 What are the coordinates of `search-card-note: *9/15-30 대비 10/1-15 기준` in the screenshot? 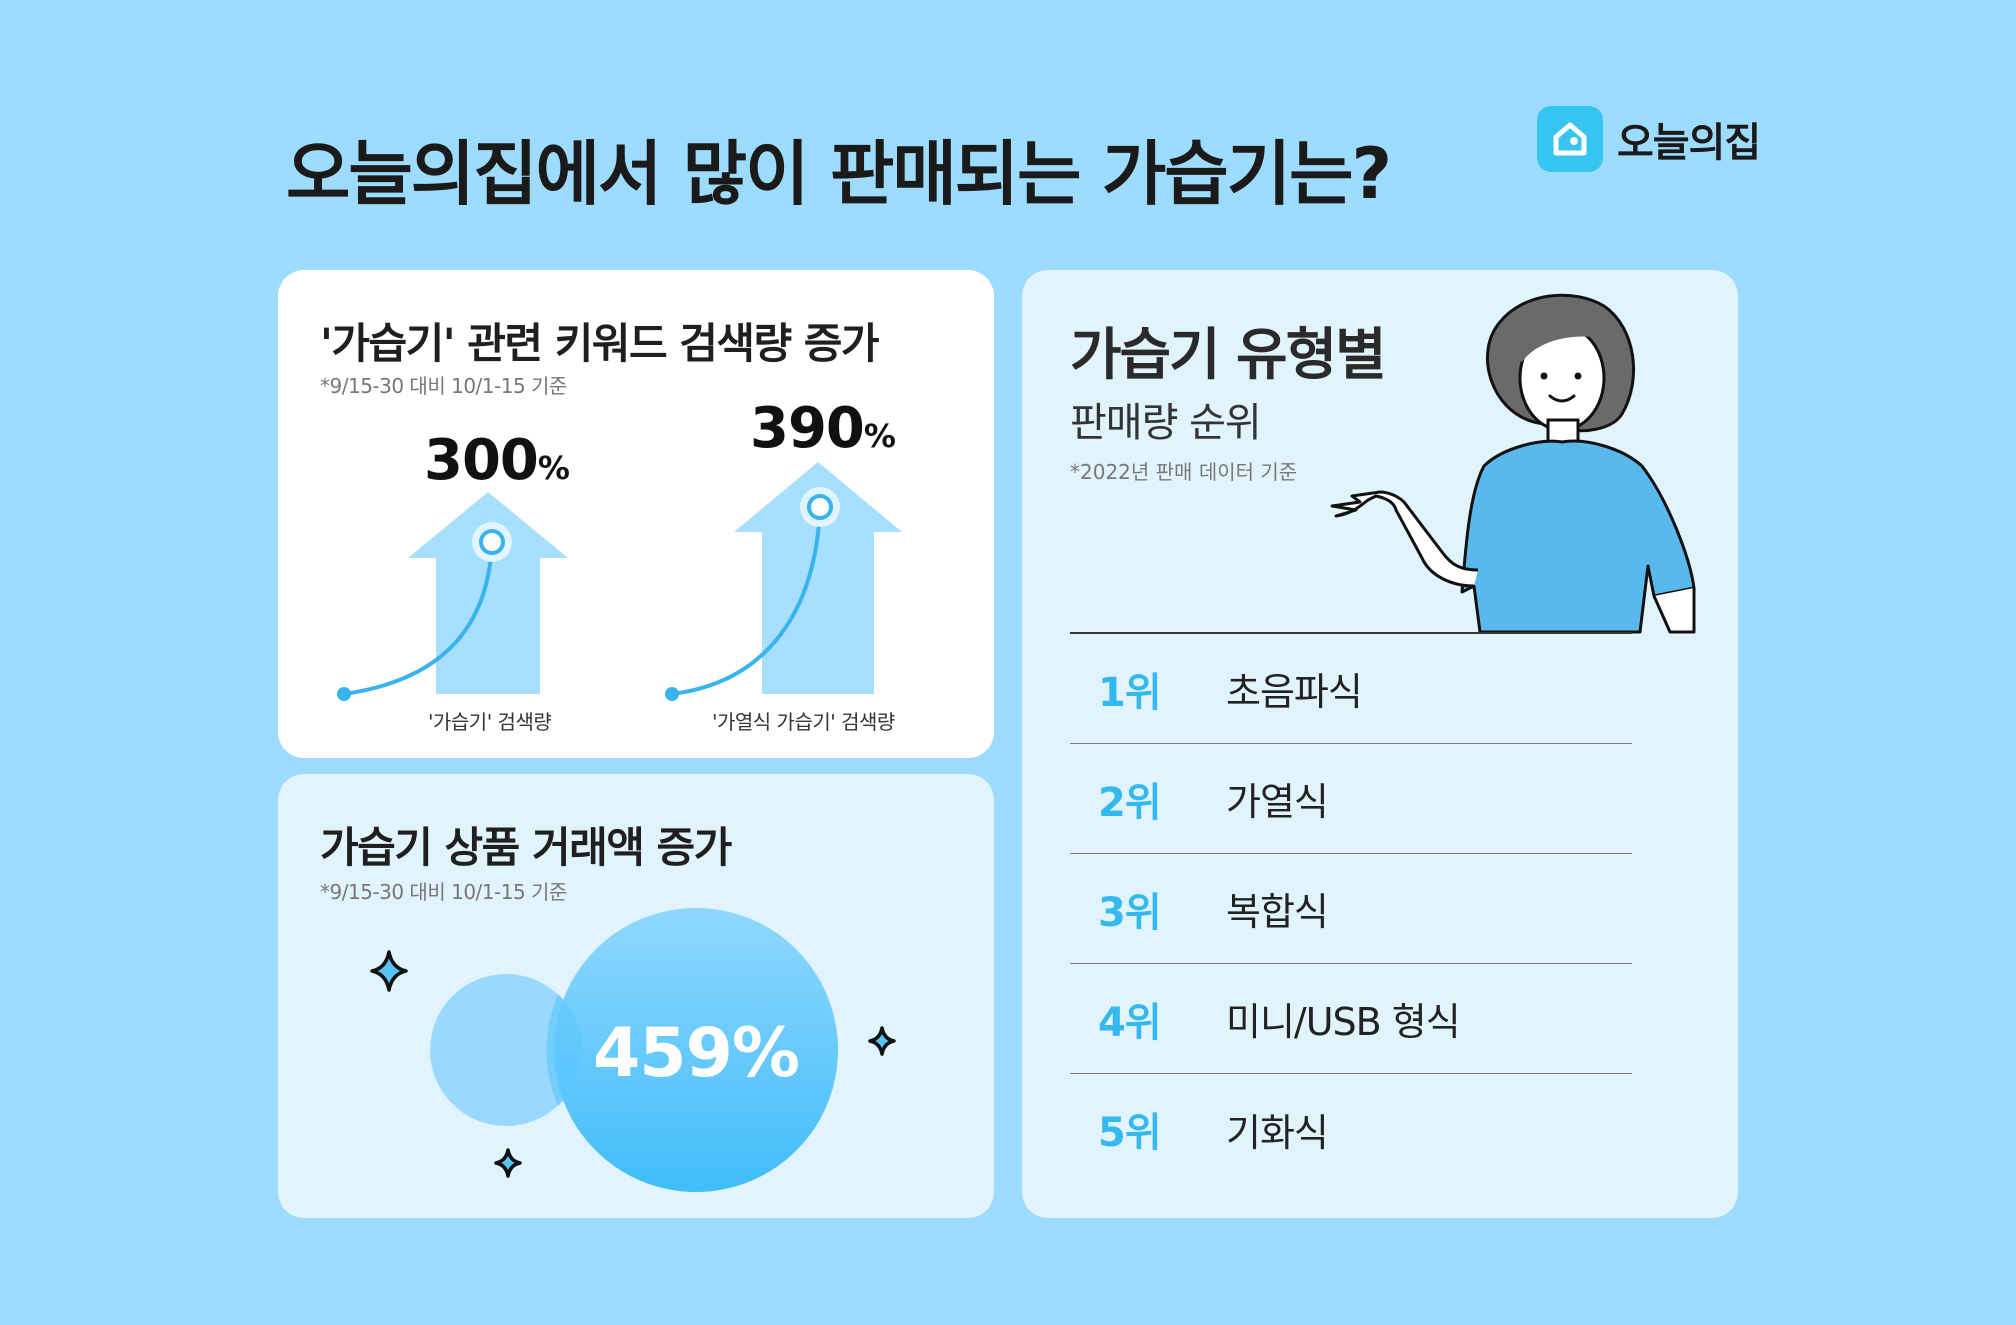 It's located at (443, 386).